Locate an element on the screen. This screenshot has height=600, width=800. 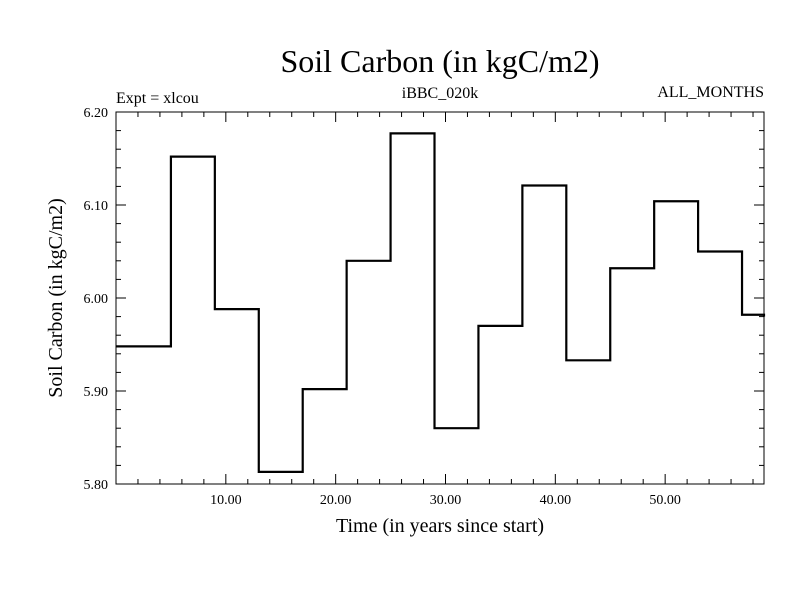
y-tick-labels: 5.80 5.90 6.00 6.10 6.20 is located at coordinates (96, 299).